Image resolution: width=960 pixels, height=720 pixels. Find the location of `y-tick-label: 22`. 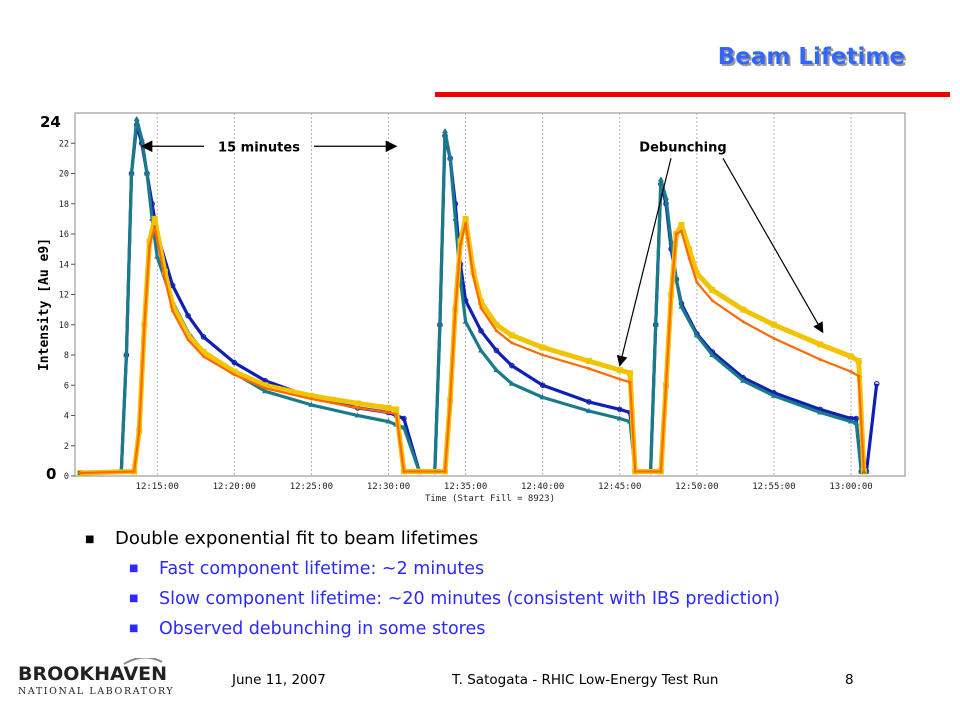

y-tick-label: 22 is located at coordinates (64, 144).